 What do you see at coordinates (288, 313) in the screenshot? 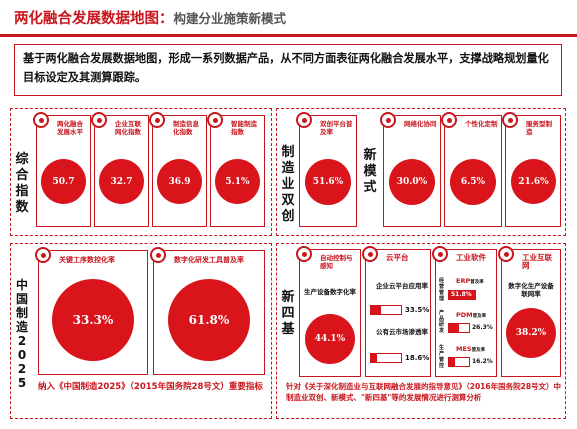
I see `newfour-label: 新四基` at bounding box center [288, 313].